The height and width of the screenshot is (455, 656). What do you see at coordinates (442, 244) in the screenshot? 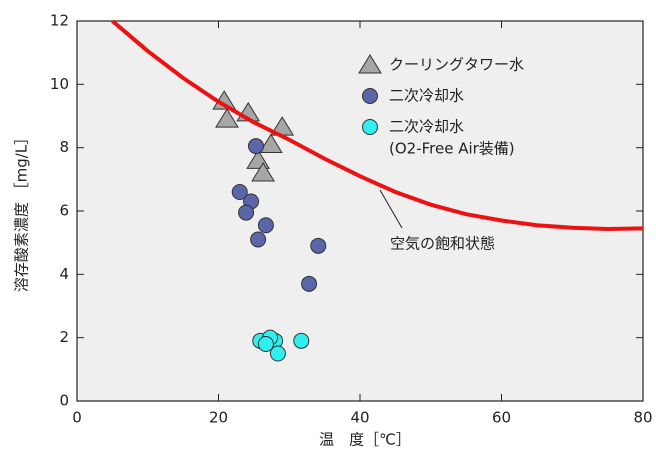
I see `annotation: 空気の飽和状態` at bounding box center [442, 244].